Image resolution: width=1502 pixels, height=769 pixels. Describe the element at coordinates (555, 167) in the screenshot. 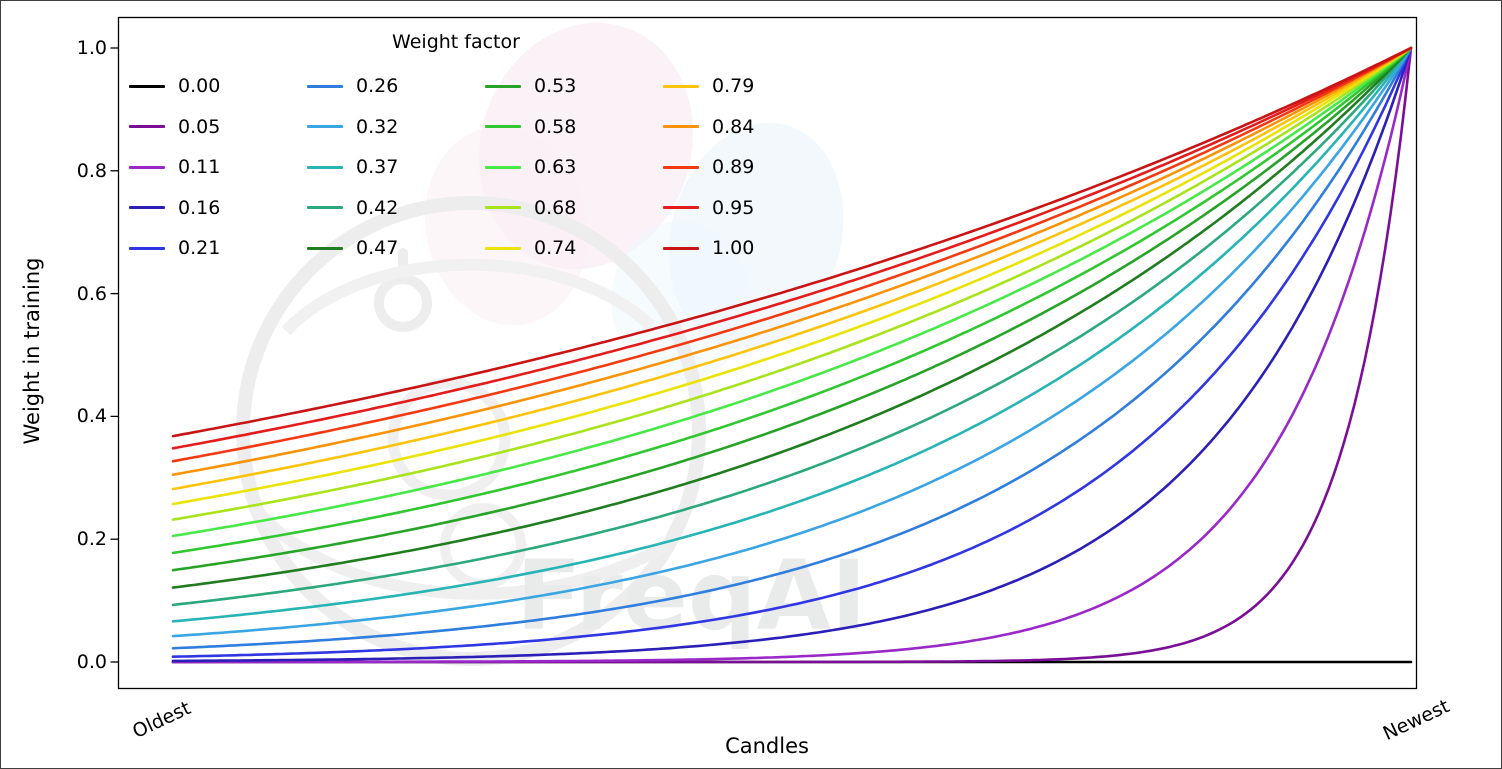

I see `legend-label: 0.63` at that location.